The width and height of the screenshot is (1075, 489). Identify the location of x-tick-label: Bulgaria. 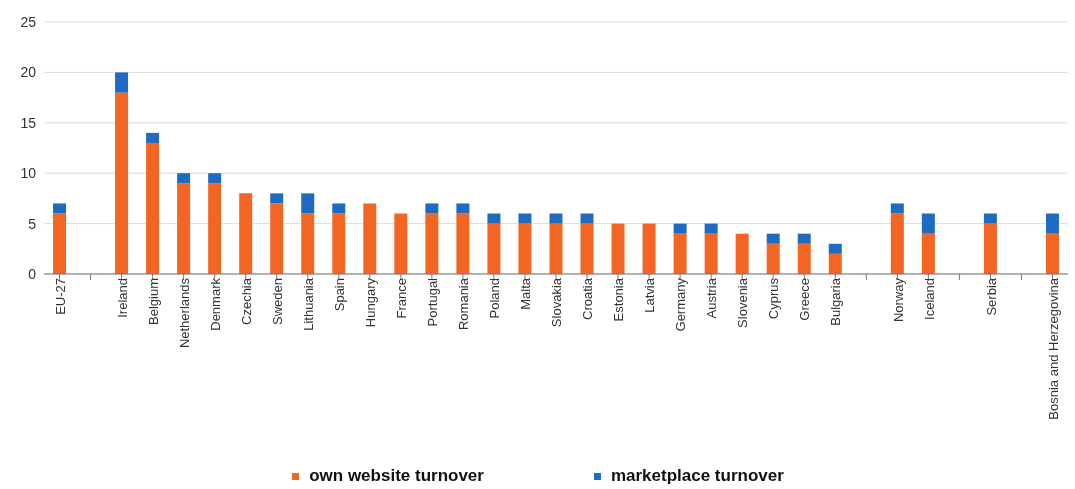
(836, 301).